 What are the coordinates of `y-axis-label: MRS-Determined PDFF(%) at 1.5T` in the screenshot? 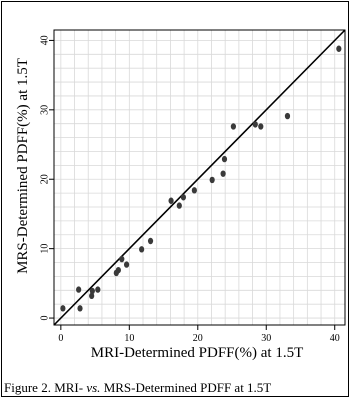 It's located at (23, 166).